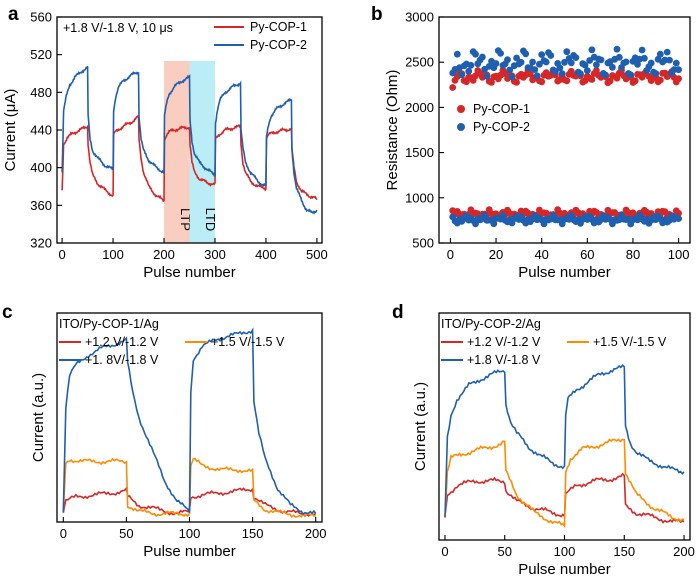 Image resolution: width=700 pixels, height=577 pixels. Describe the element at coordinates (118, 28) in the screenshot. I see `annotation: +1.8 V/-1.8 V, 10 μs` at that location.